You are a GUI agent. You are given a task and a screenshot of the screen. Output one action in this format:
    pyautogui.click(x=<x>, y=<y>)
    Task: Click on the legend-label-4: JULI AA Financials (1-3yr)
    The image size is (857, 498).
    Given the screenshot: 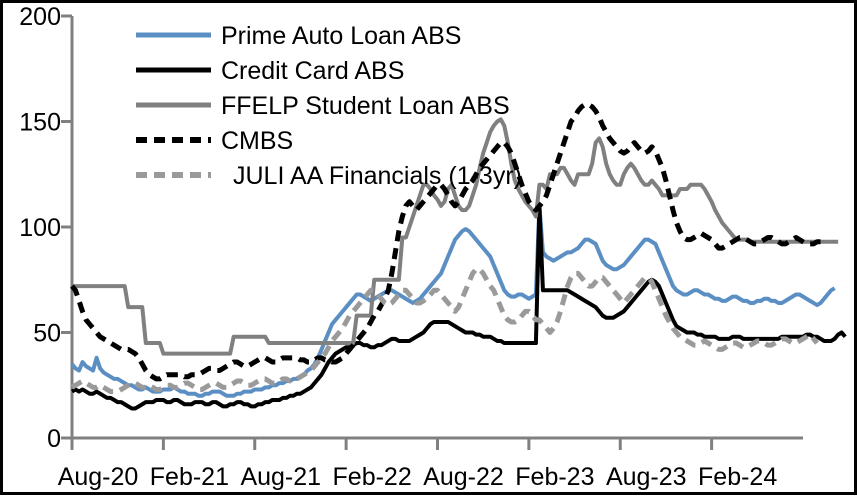 What is the action you would take?
    pyautogui.click(x=377, y=176)
    